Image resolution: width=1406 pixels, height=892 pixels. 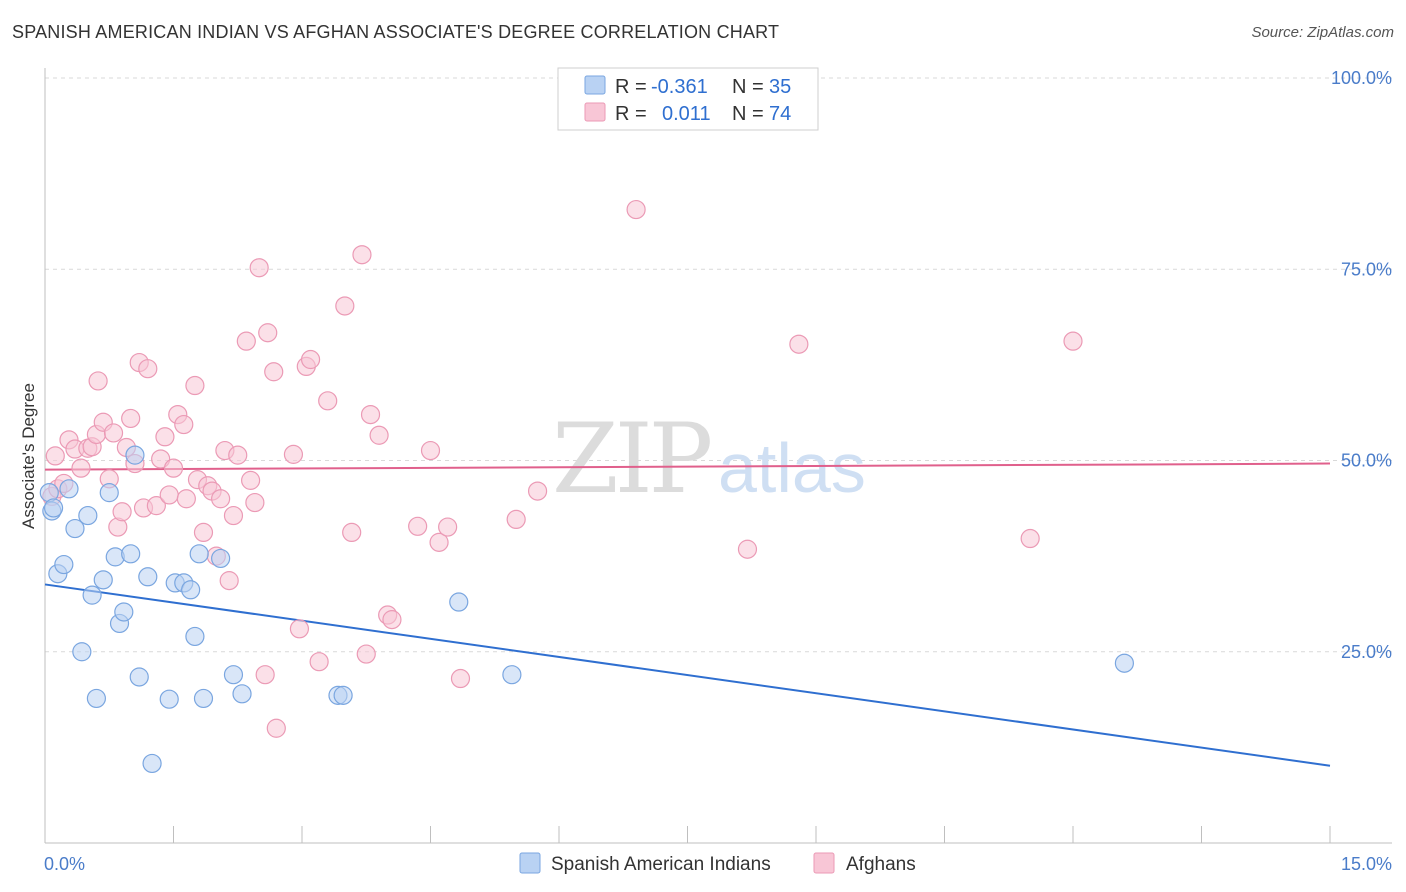 I want to click on x-tick-label-min: 0.0%, so click(x=64, y=864).